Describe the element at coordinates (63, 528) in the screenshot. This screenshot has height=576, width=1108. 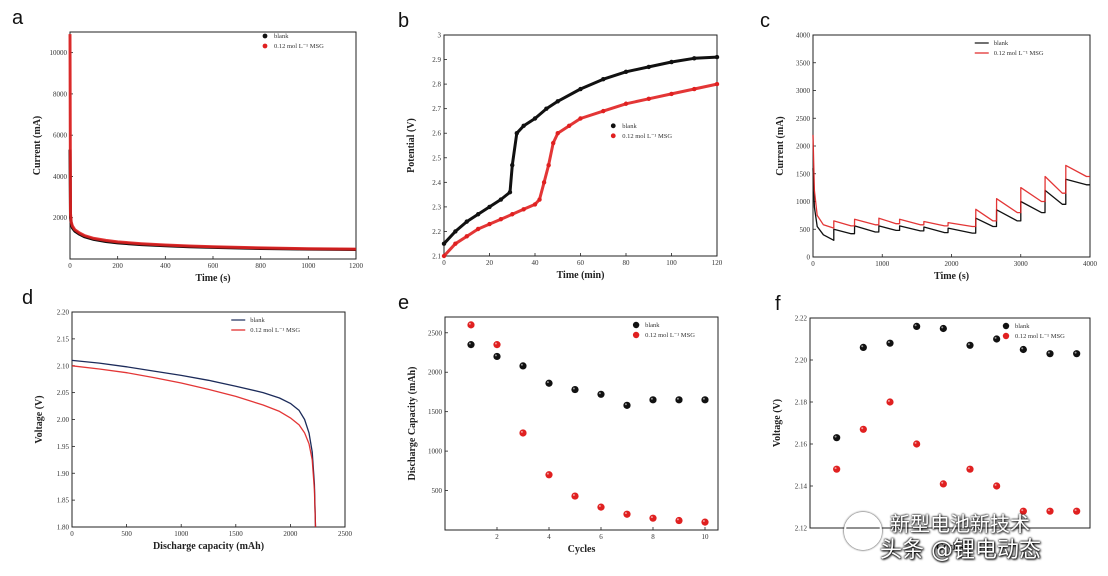
I see `y-tick-label: 1.80` at that location.